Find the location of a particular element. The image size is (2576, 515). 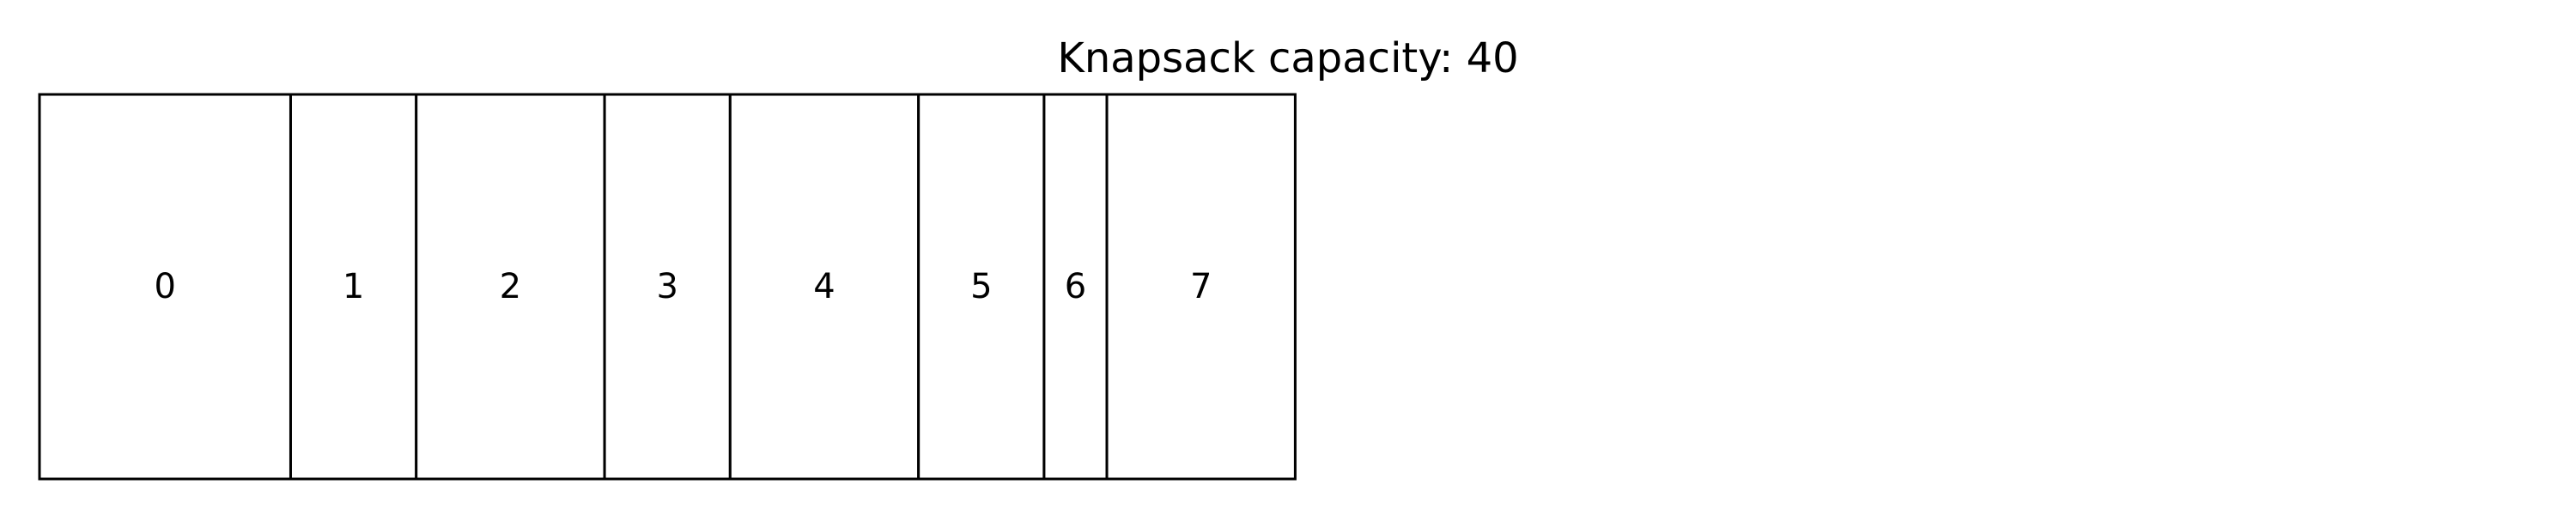

item-label-1: 1 is located at coordinates (354, 286).